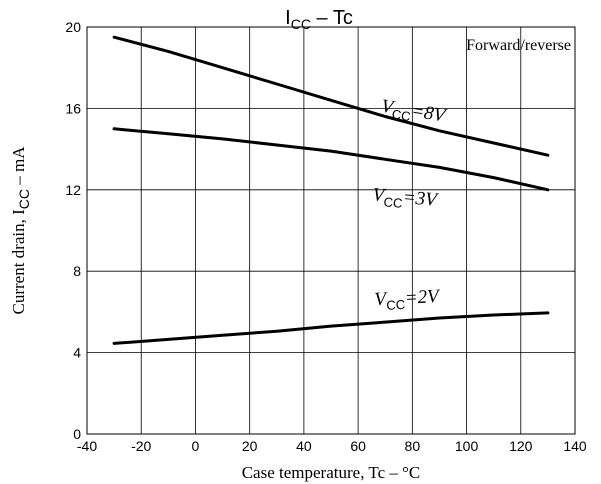 Image resolution: width=601 pixels, height=484 pixels. Describe the element at coordinates (518, 45) in the screenshot. I see `forward-reverse-annotation: Forward/reverse` at that location.